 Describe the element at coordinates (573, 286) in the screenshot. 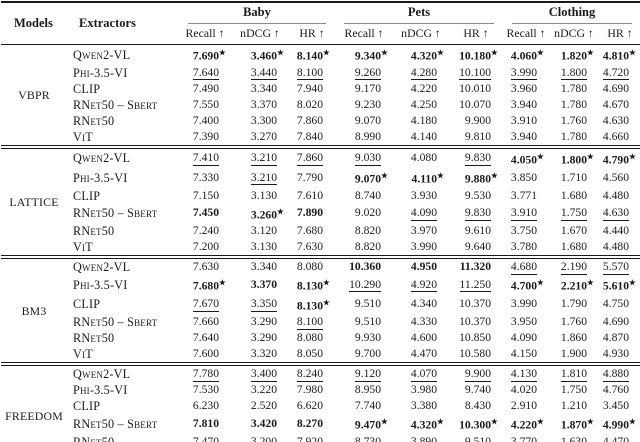

I see `metric-value: 2.210` at that location.